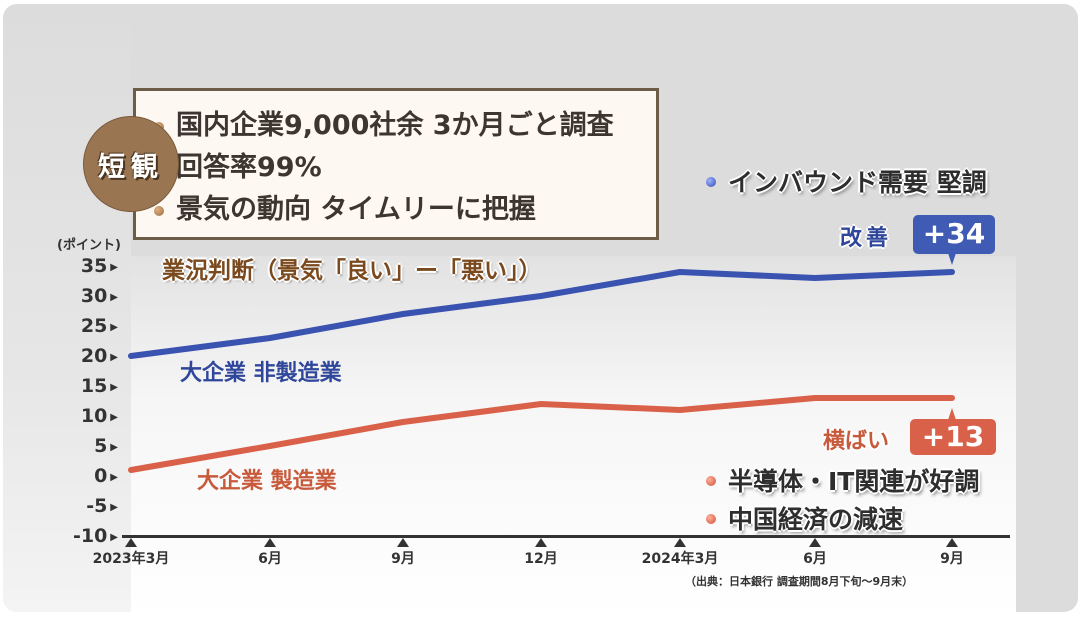  I want to click on x-tick-label: 12月, so click(541, 559).